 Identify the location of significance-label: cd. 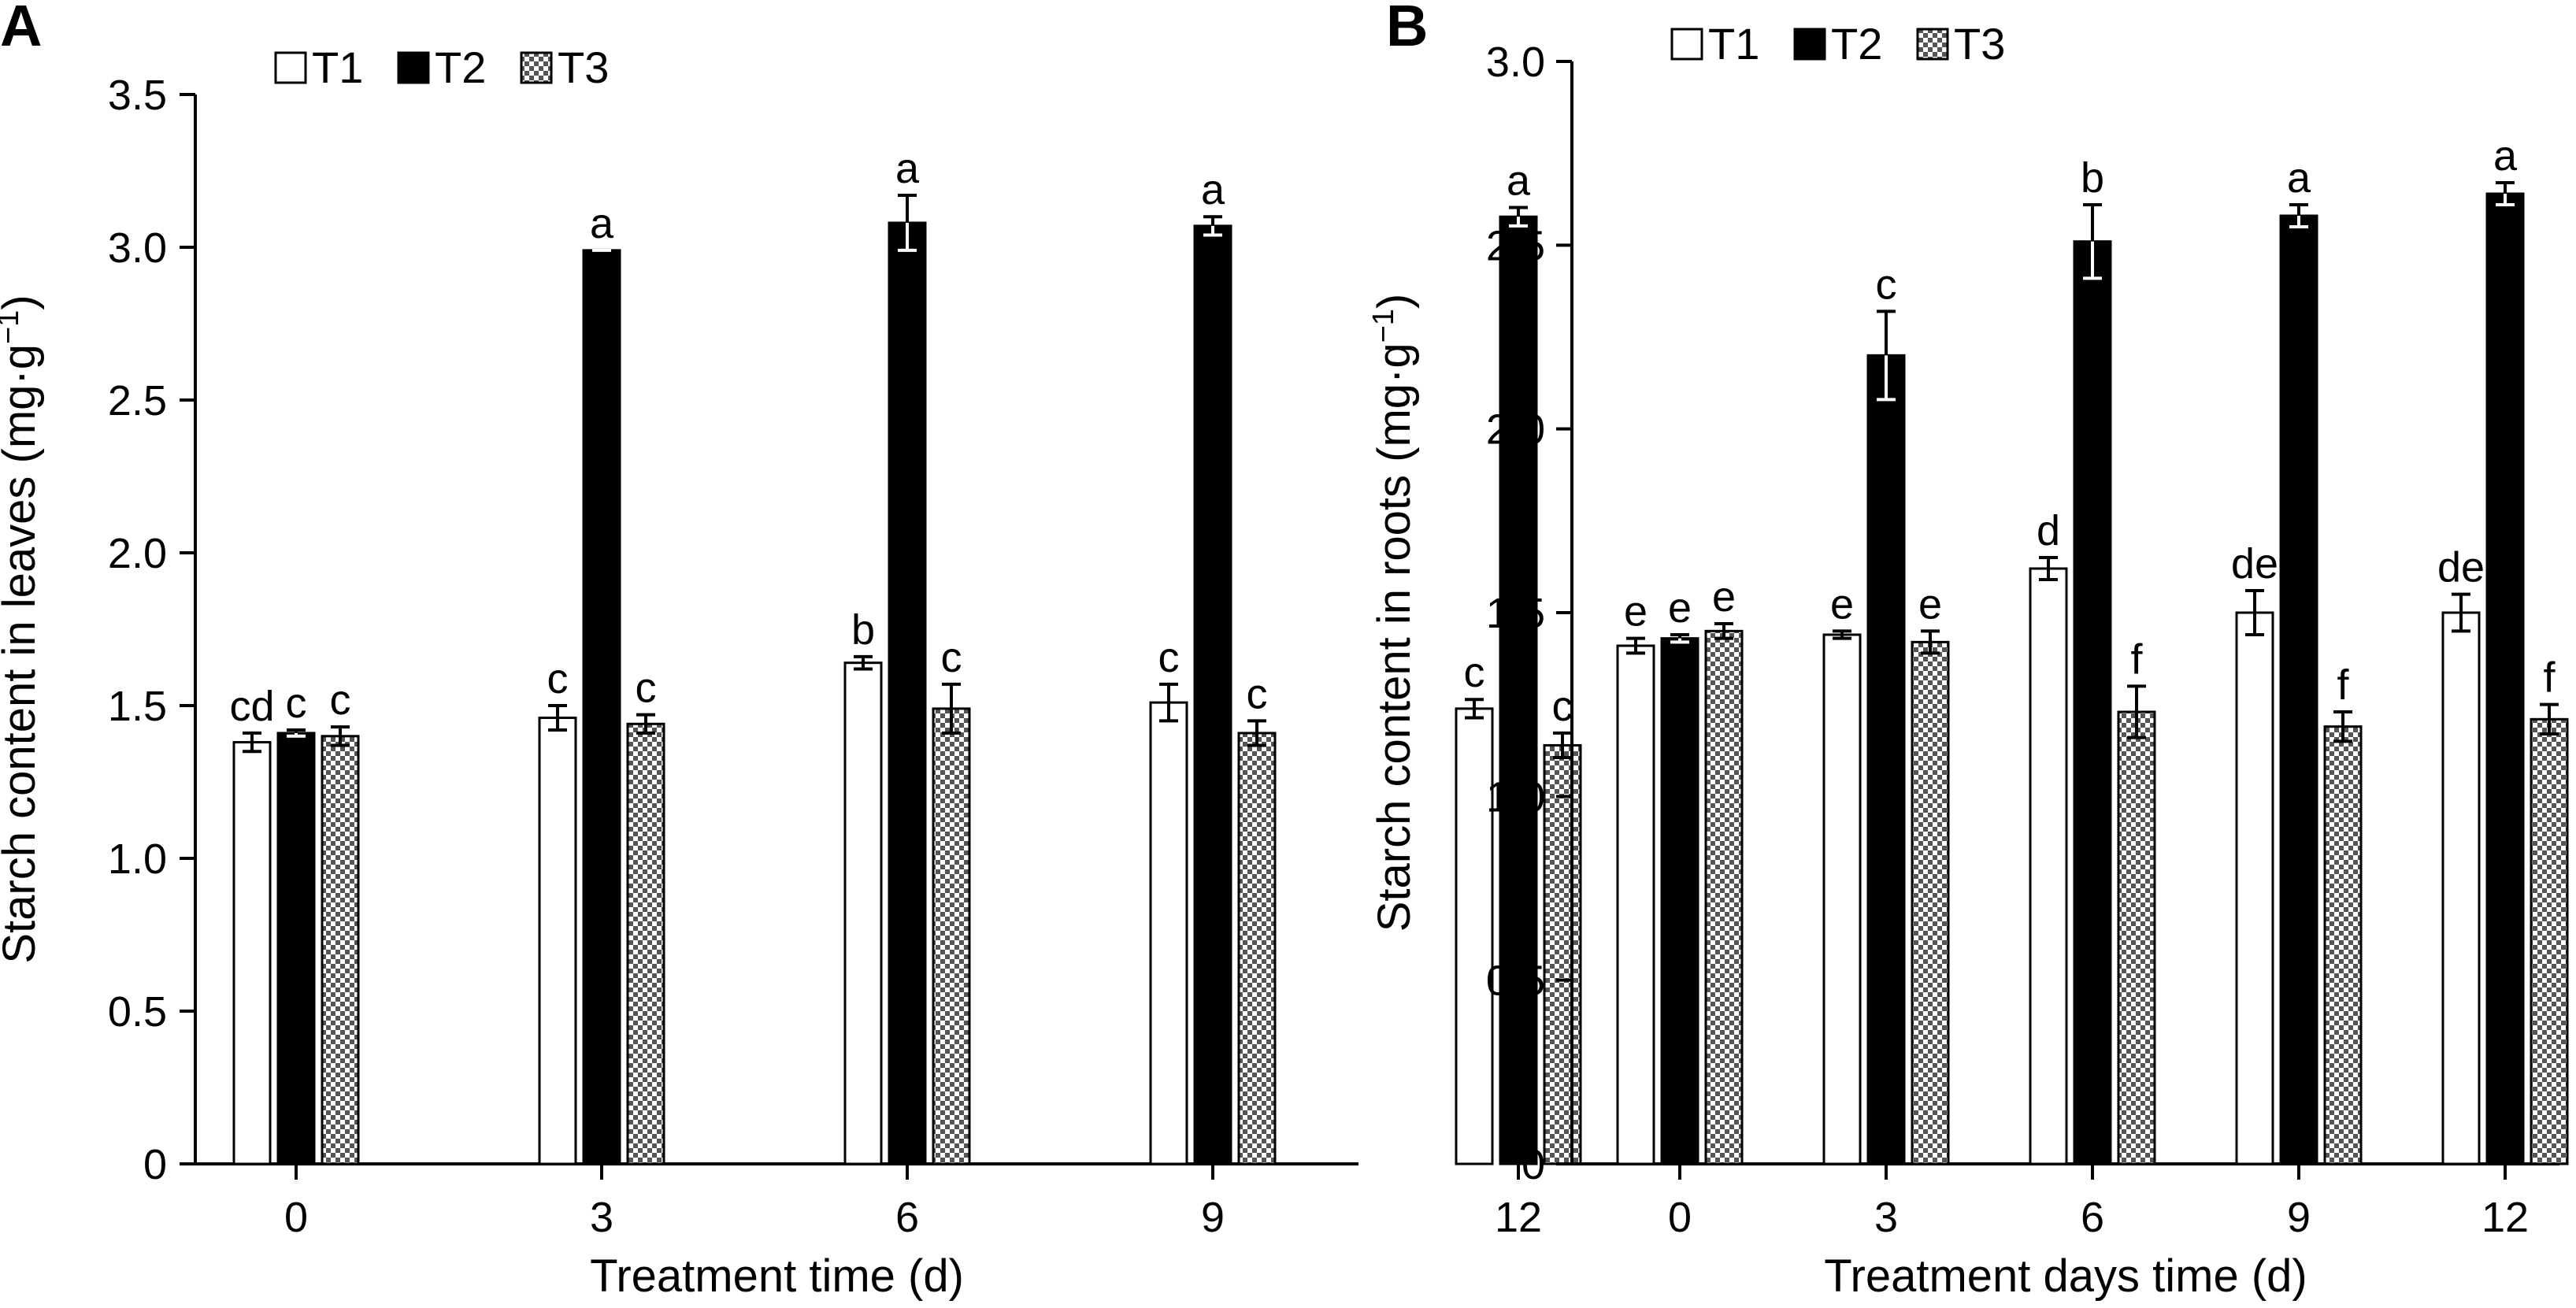
(251, 706).